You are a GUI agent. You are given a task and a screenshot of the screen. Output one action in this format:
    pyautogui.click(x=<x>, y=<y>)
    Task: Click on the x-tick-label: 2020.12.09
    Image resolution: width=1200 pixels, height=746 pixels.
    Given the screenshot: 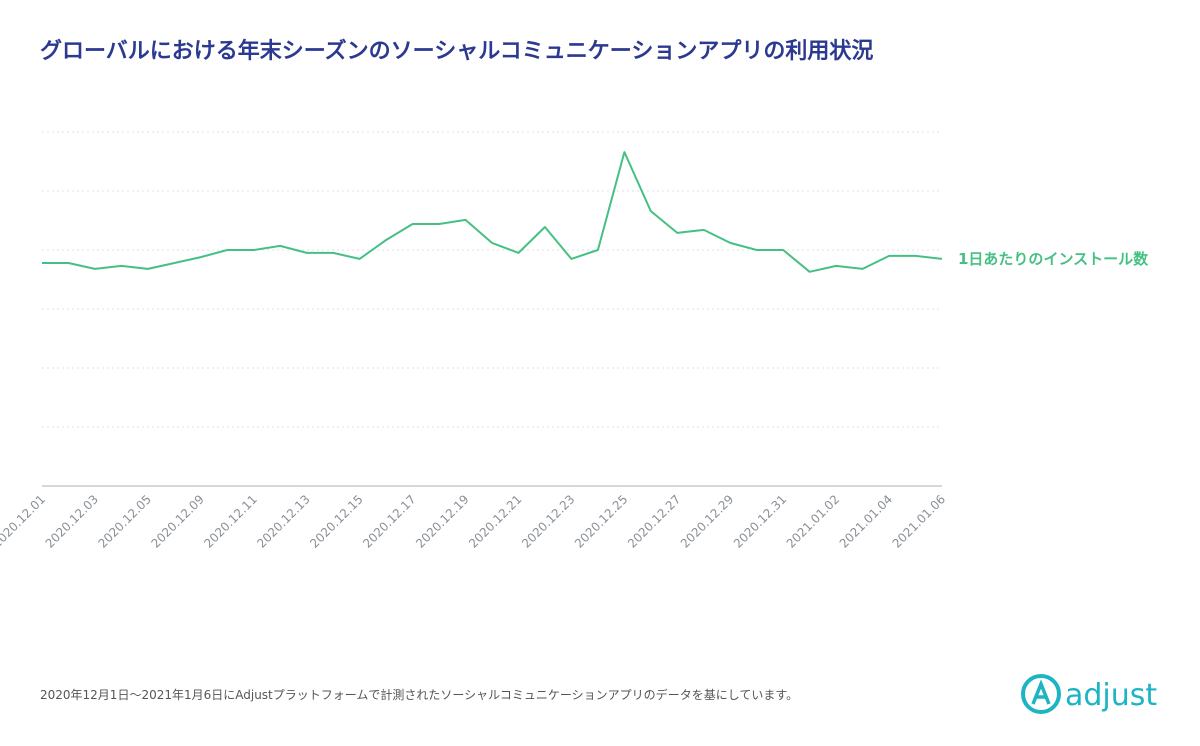 What is the action you would take?
    pyautogui.click(x=177, y=521)
    